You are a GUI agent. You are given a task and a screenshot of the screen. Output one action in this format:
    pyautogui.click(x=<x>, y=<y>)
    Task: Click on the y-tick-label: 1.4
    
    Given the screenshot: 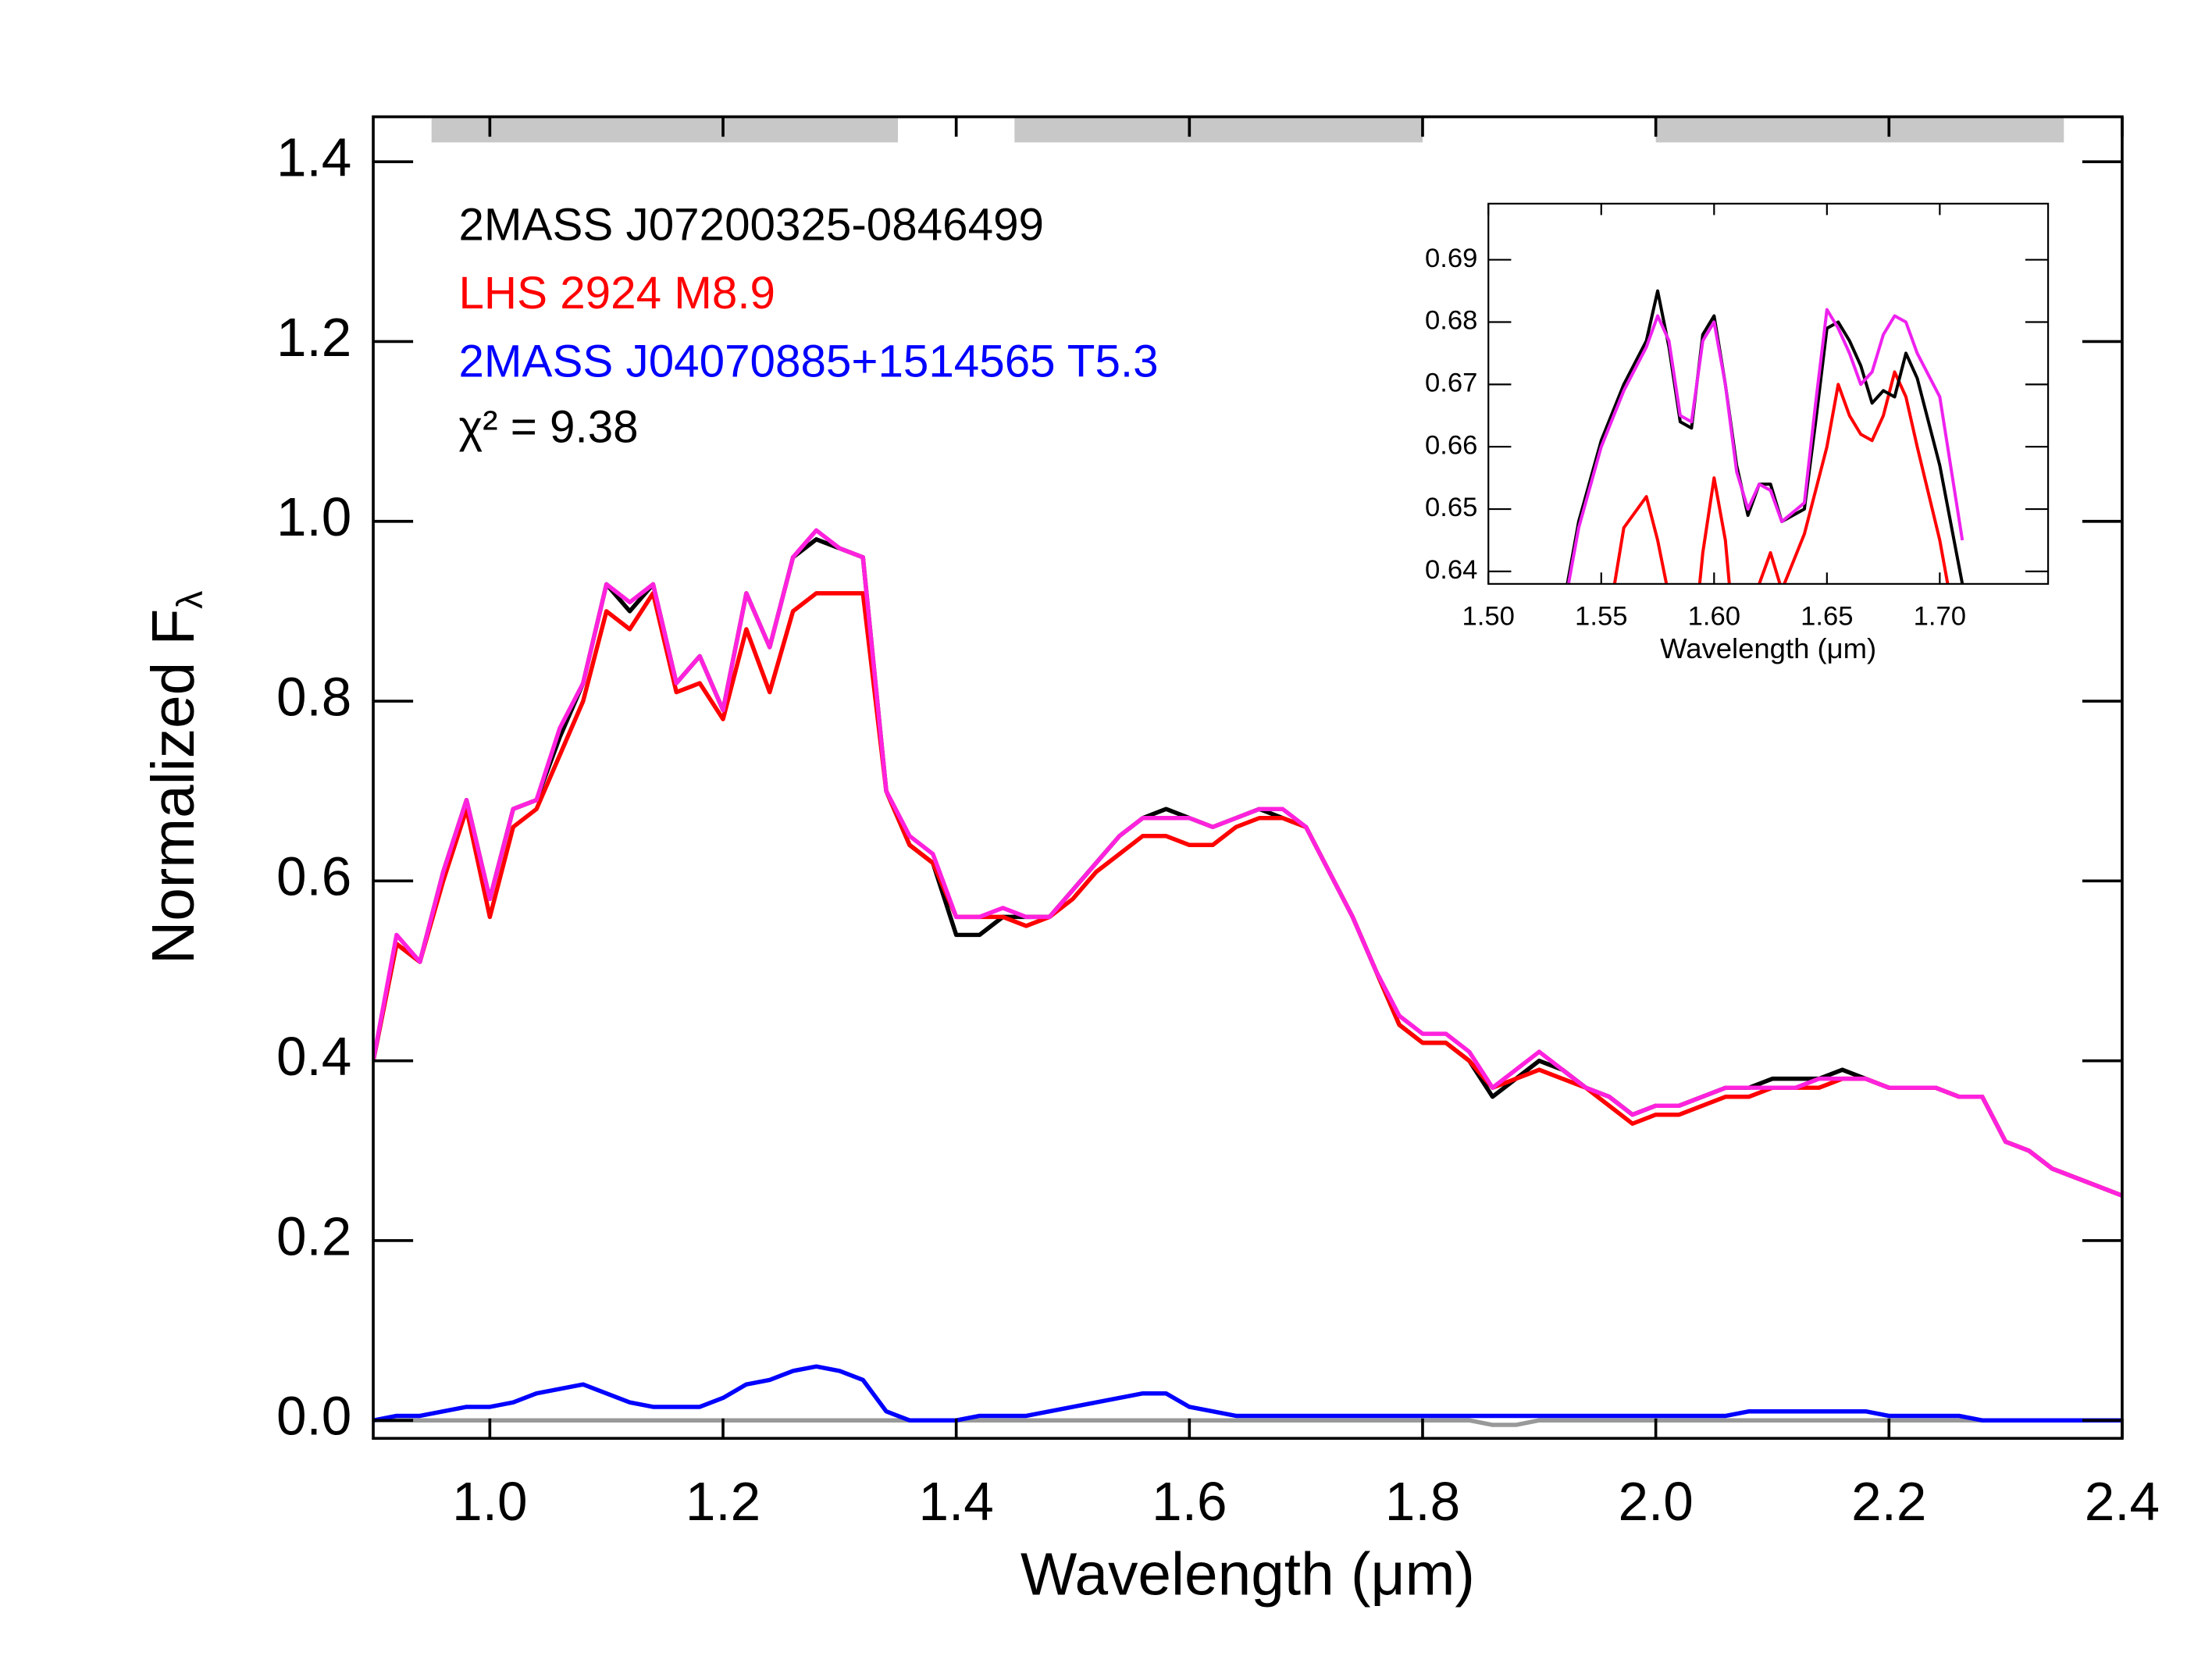 What is the action you would take?
    pyautogui.click(x=314, y=156)
    